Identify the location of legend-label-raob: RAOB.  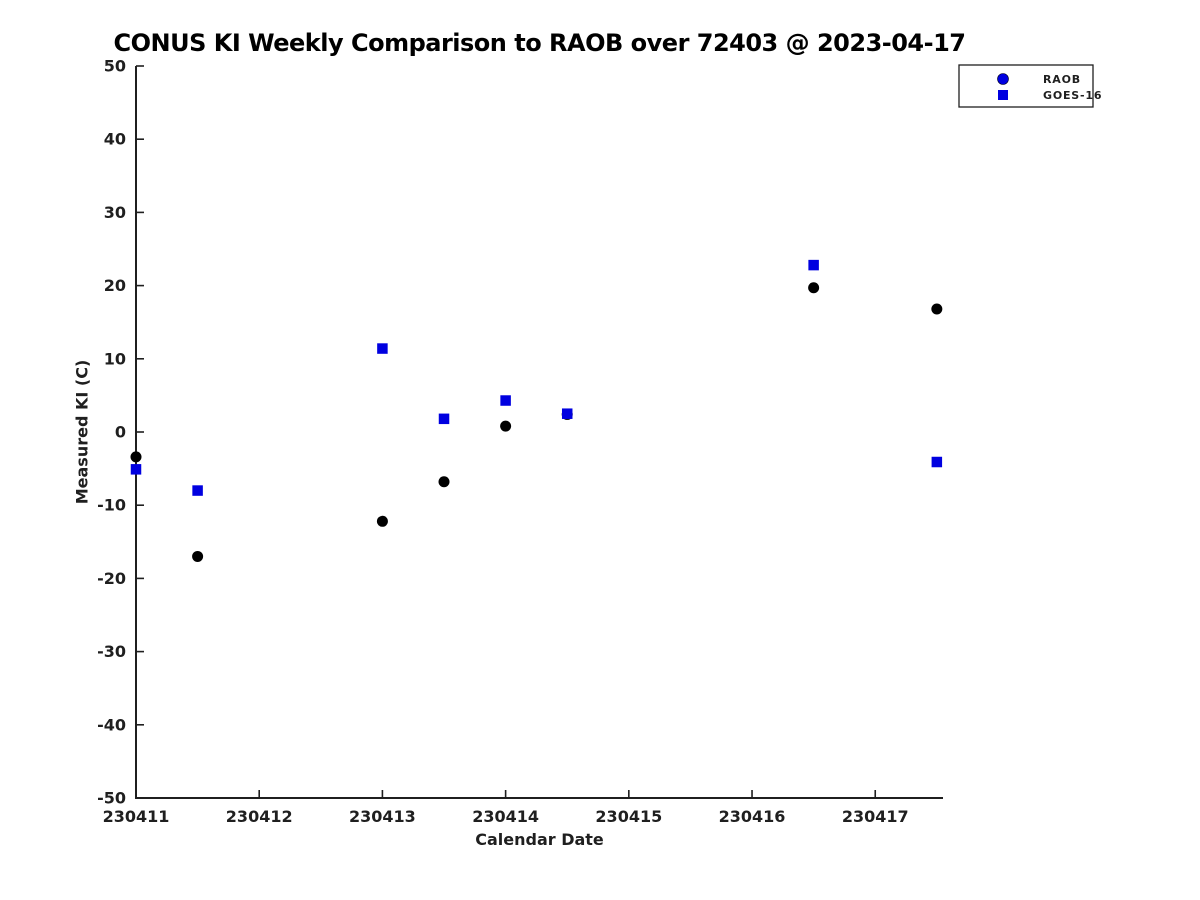
(1062, 79).